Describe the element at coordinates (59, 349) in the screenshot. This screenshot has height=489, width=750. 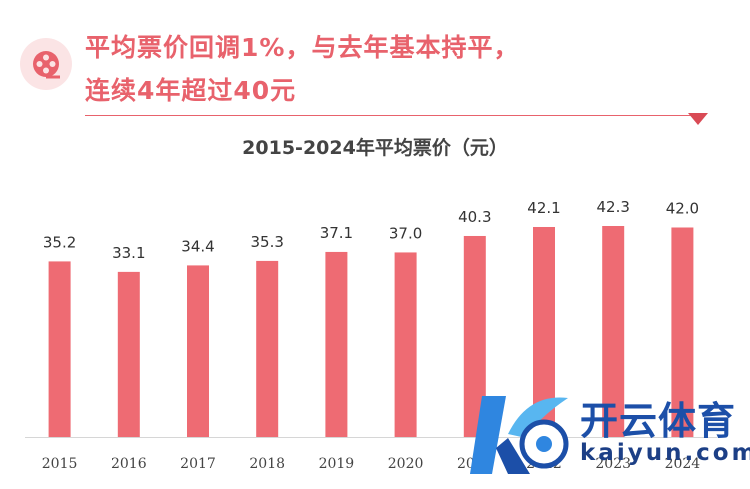
I see `bar-2015` at that location.